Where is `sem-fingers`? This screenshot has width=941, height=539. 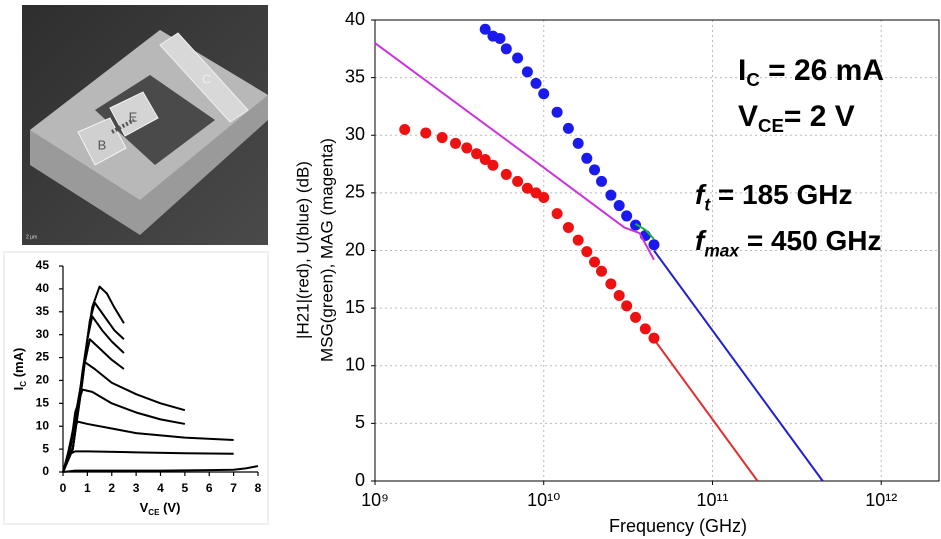
sem-fingers is located at coordinates (123, 126).